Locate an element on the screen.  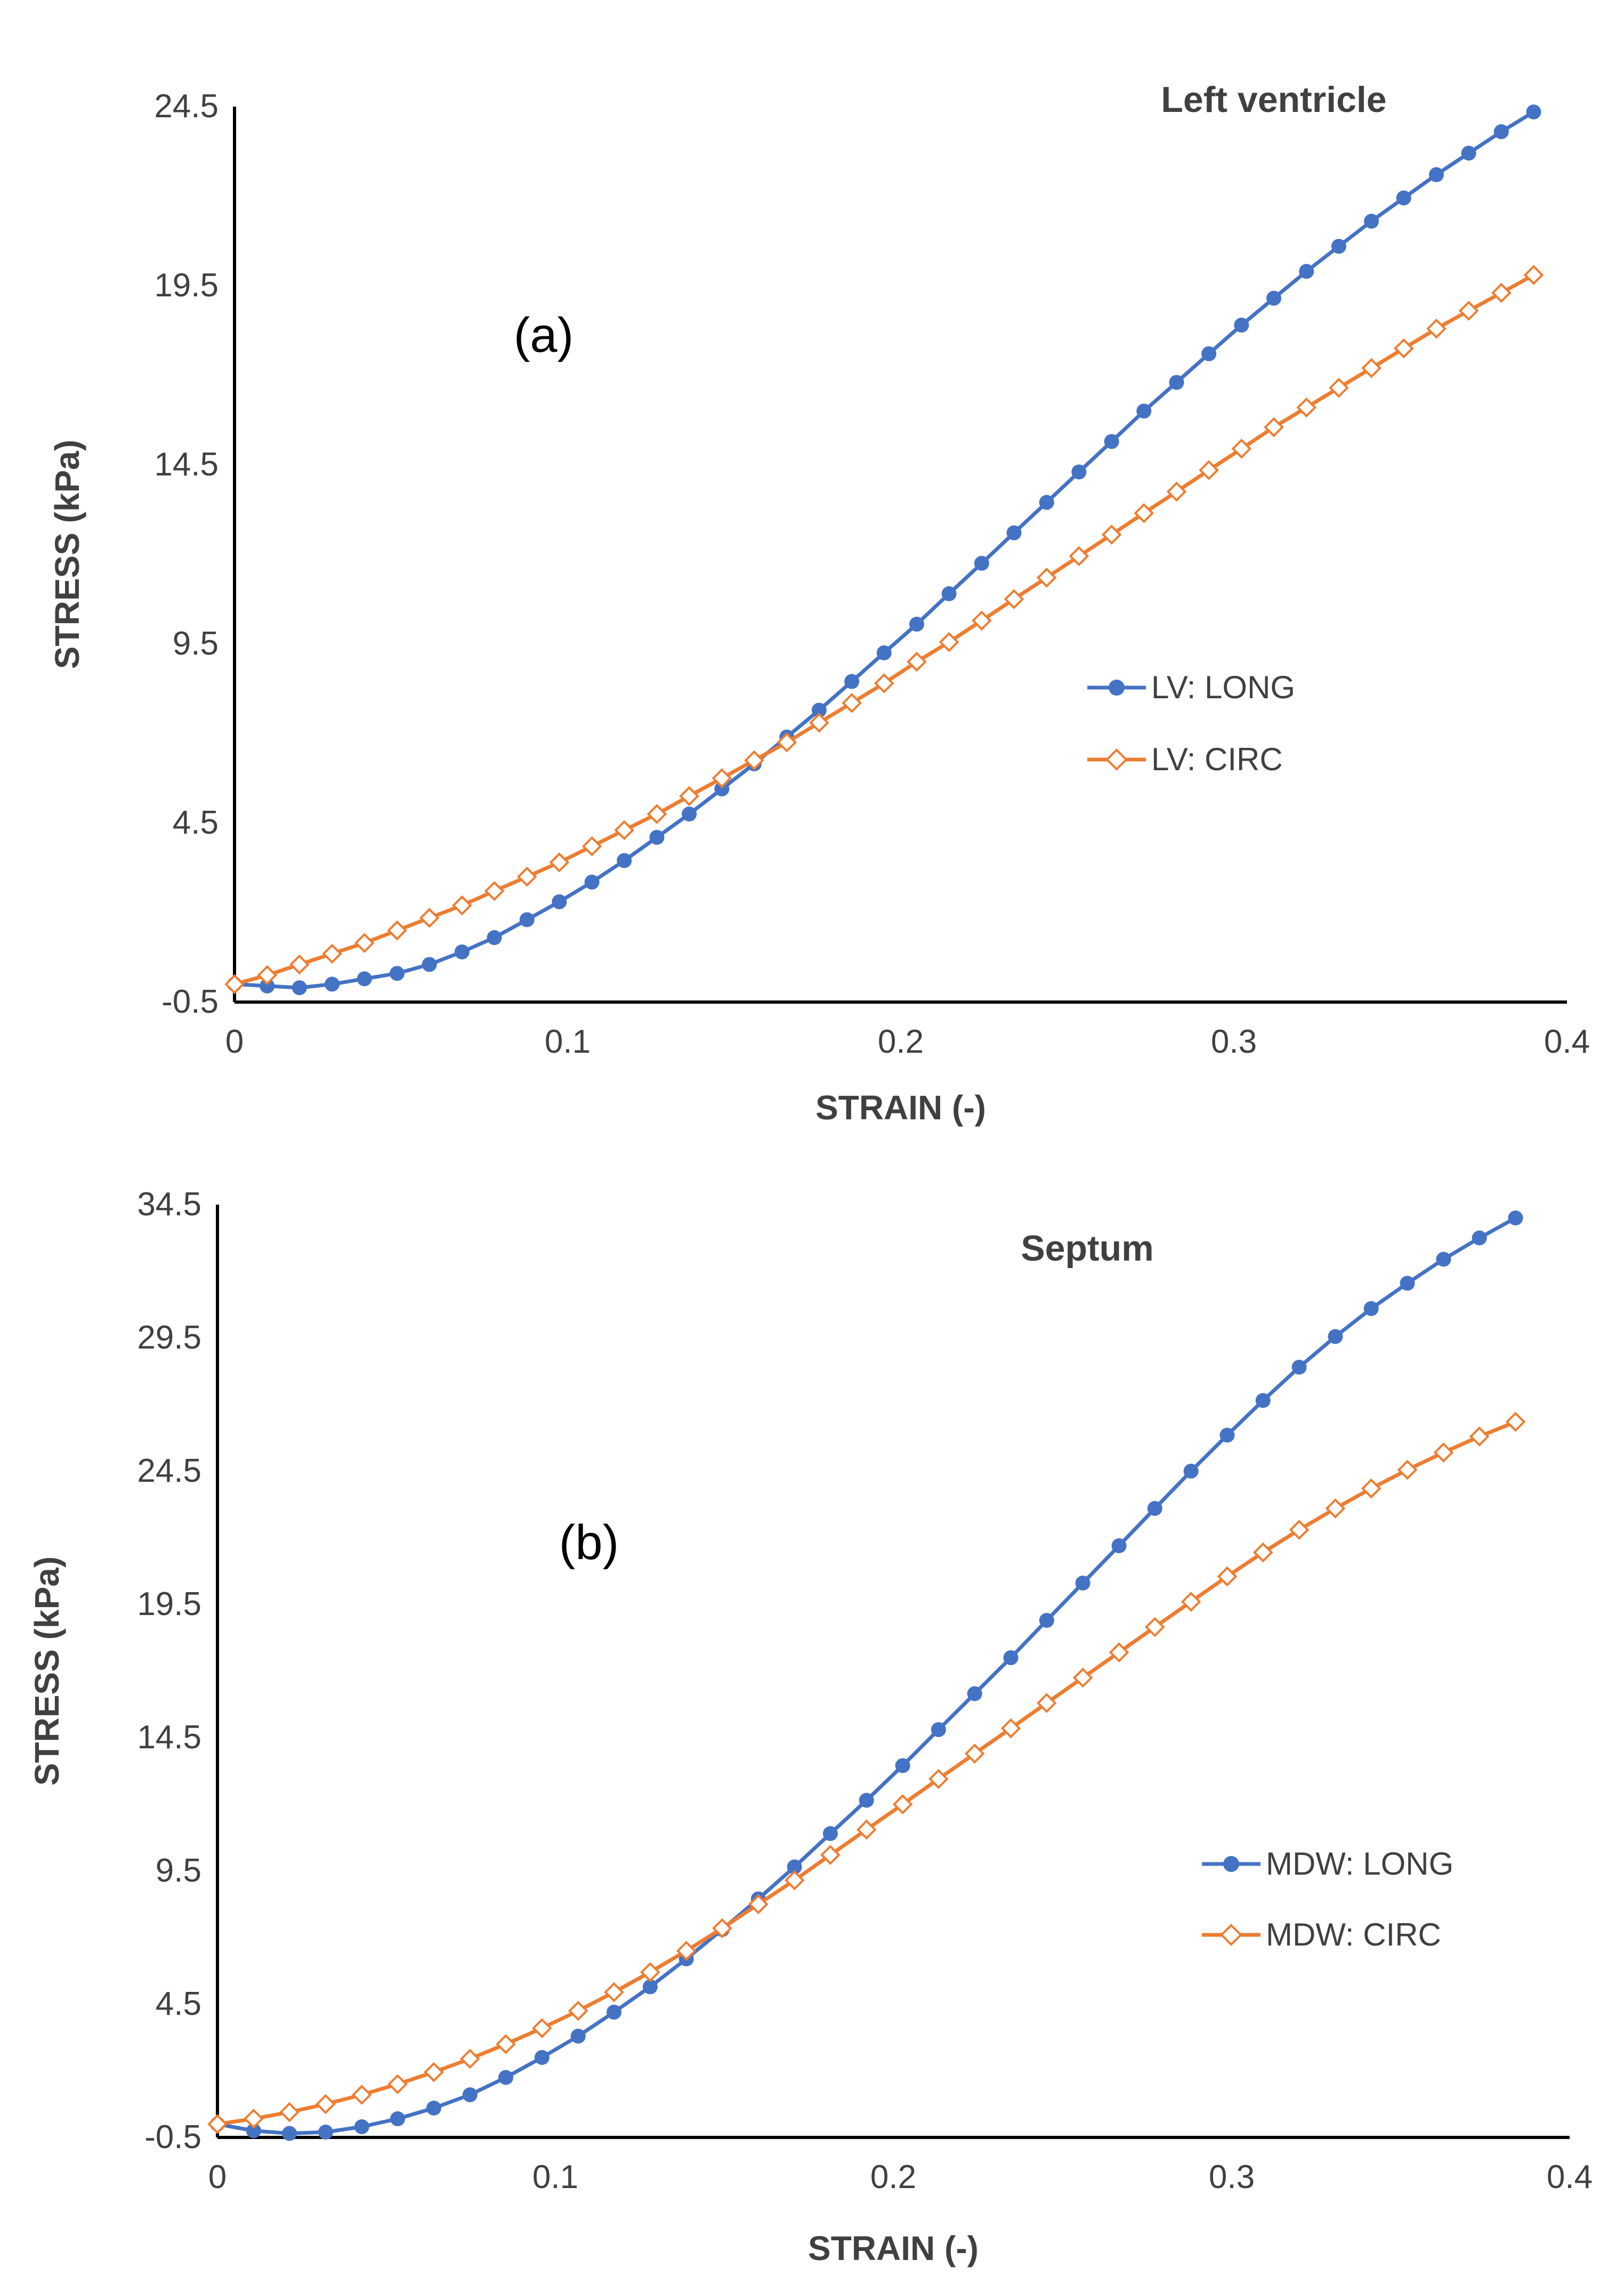
chart-b-legend: MDW: LONG MDW: CIRC is located at coordinates (1327, 1899).